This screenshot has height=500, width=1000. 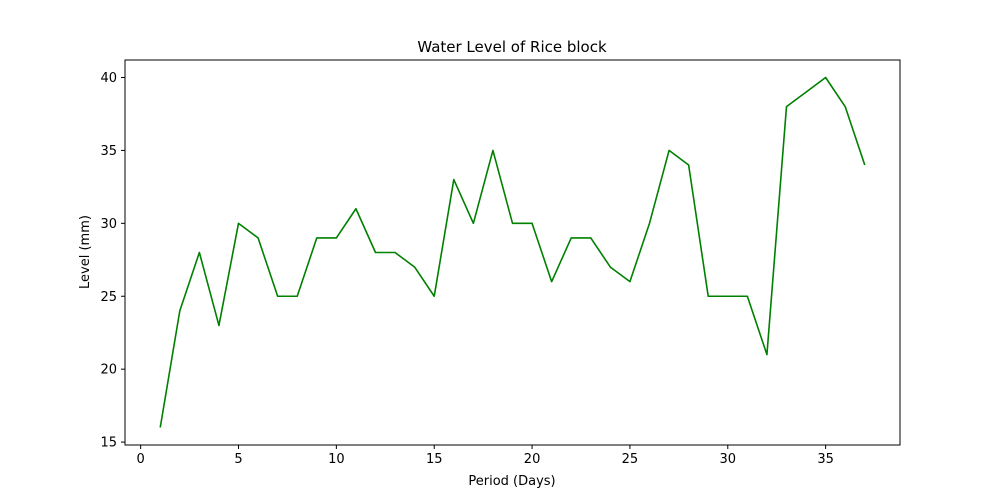 What do you see at coordinates (108, 443) in the screenshot?
I see `y-tick-label: 15` at bounding box center [108, 443].